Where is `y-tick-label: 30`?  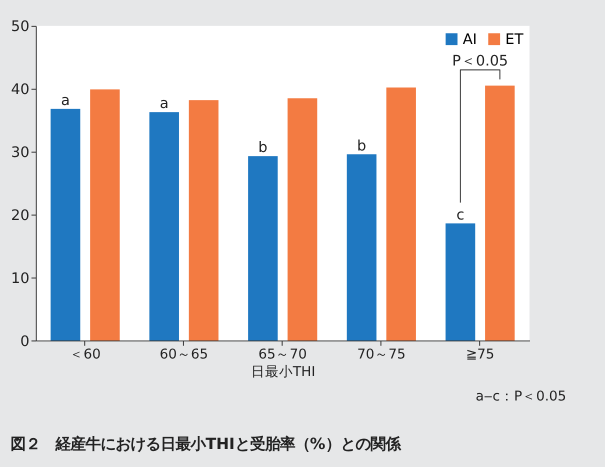
y-tick-label: 30 is located at coordinates (20, 153).